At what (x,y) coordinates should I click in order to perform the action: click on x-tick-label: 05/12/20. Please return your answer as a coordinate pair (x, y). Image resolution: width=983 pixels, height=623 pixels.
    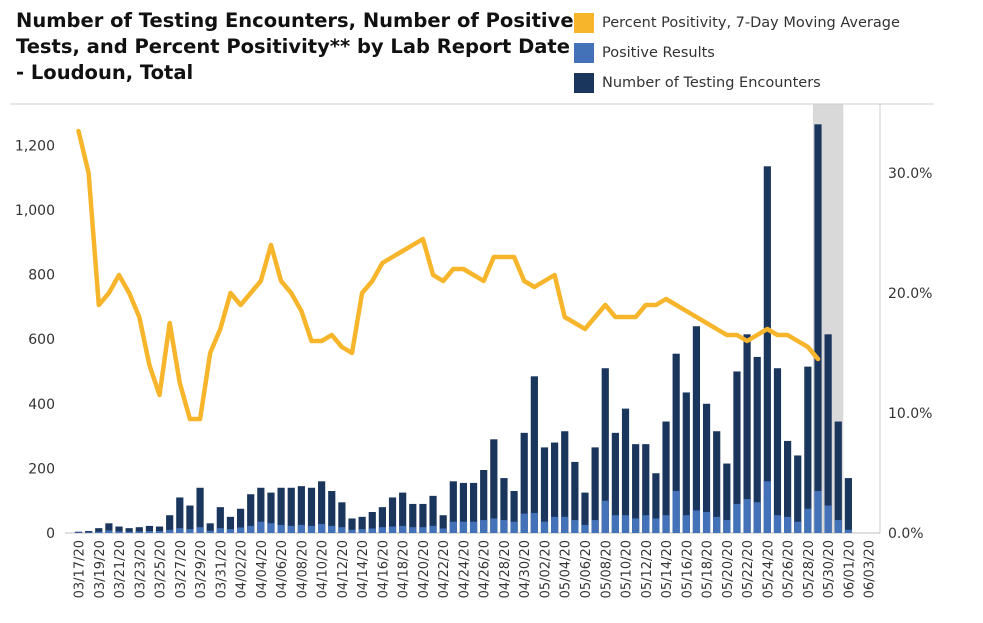
    Looking at the image, I should click on (647, 569).